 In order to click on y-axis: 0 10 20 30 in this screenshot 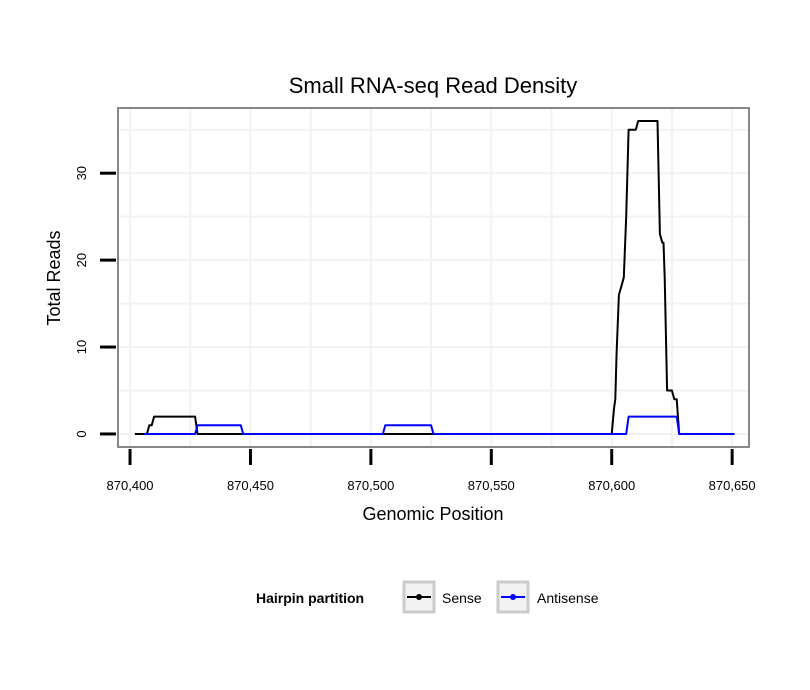, I will do `click(95, 302)`.